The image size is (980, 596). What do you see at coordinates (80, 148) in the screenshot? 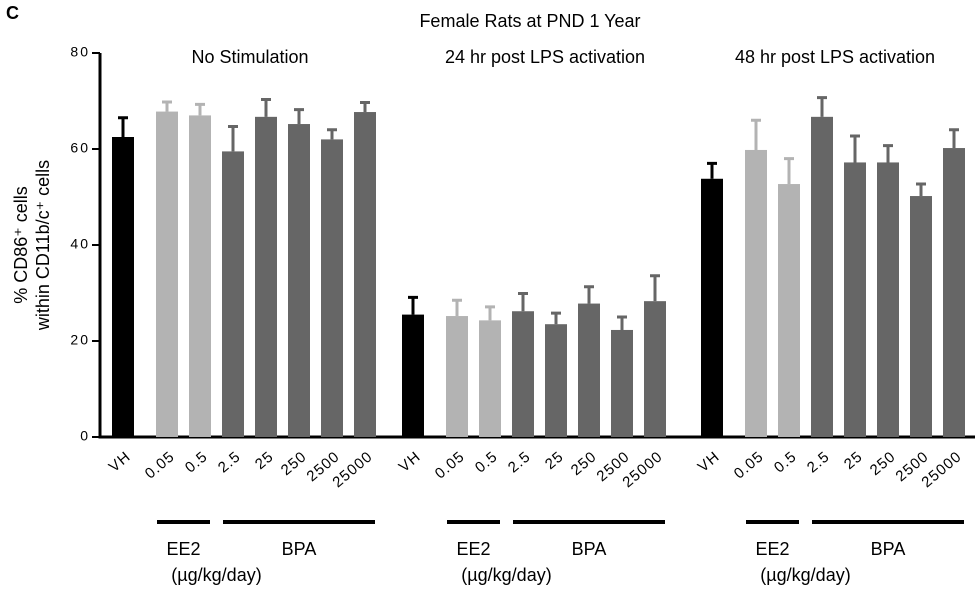
I see `y-tick-label: 60` at bounding box center [80, 148].